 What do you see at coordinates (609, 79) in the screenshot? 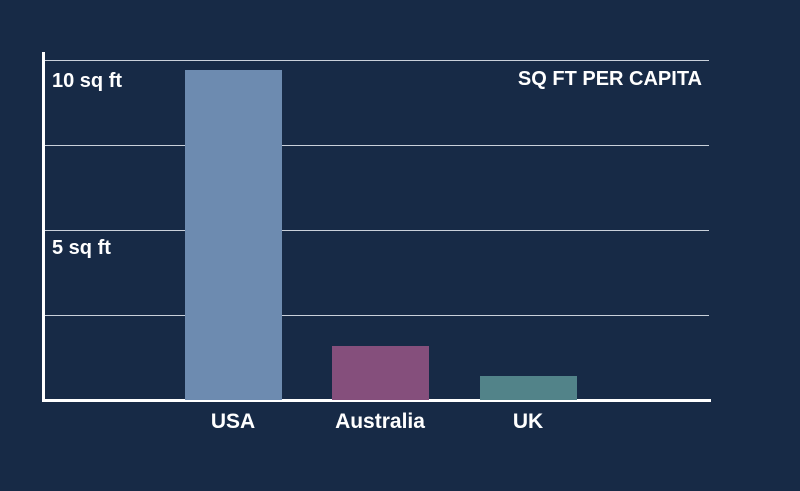
I see `chart-title: SQ FT PER CAPITA` at bounding box center [609, 79].